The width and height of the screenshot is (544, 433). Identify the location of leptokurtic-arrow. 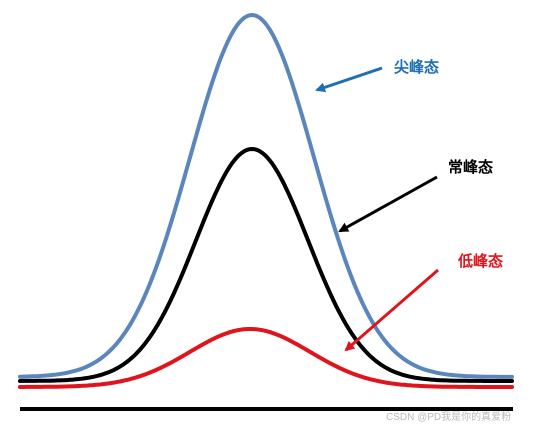
(349, 79).